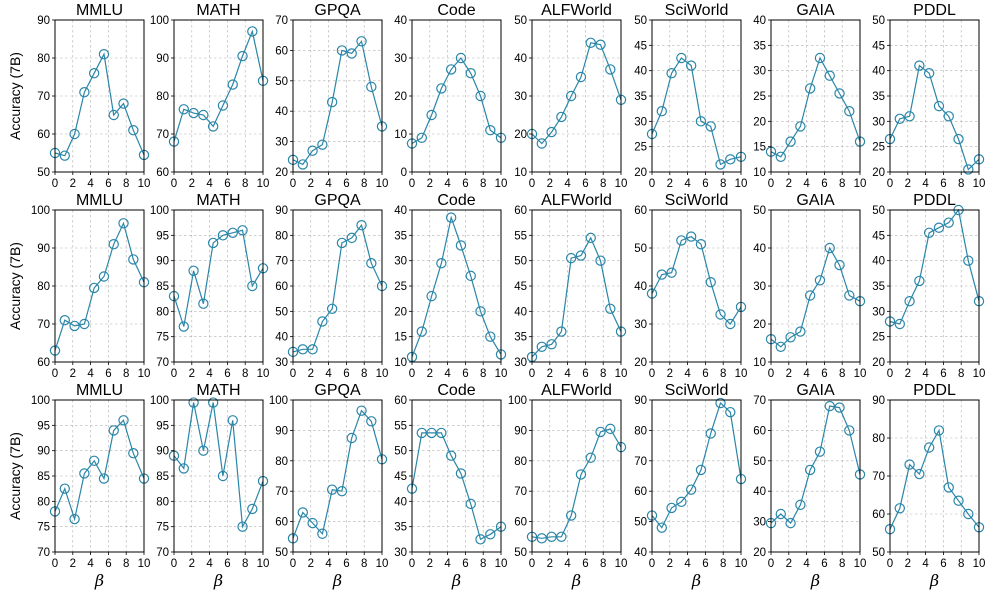  I want to click on y-tick-label: 60, so click(281, 51).